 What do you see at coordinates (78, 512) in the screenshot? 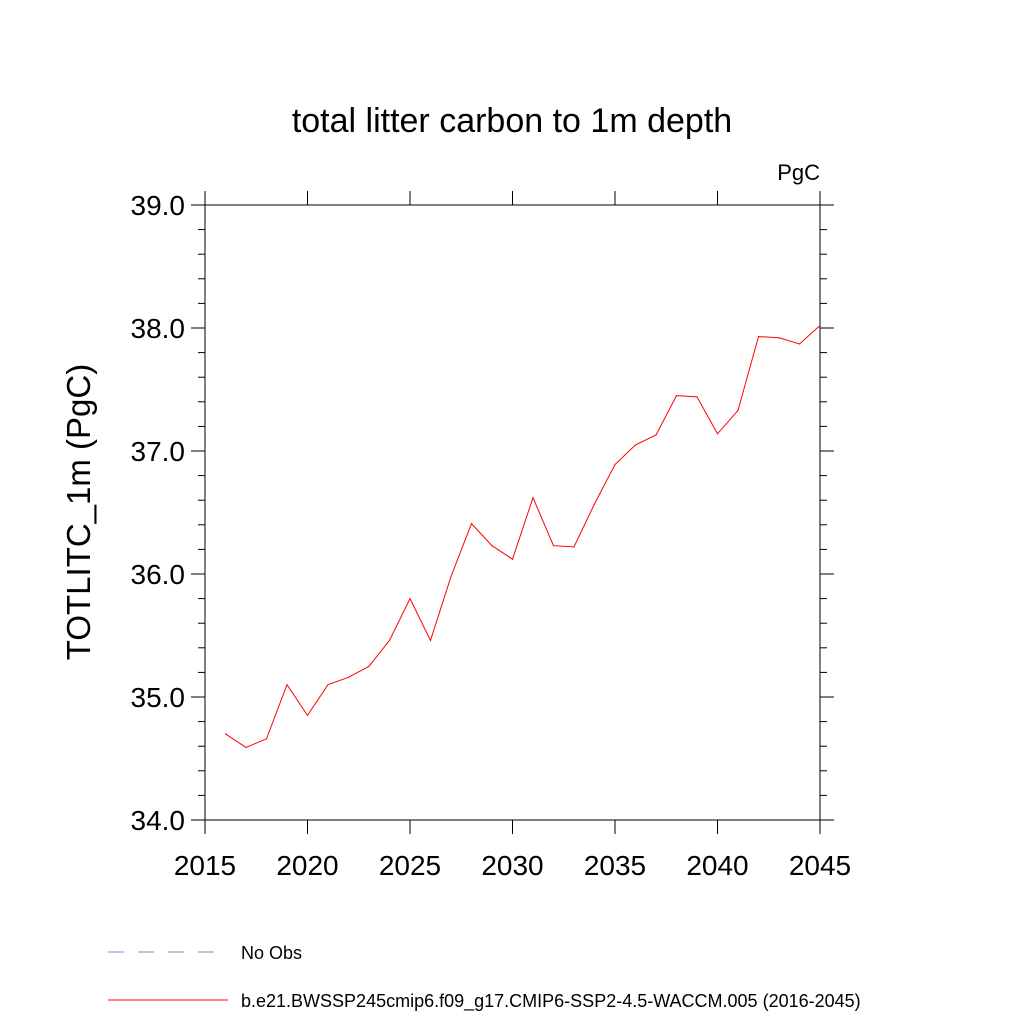
I see `y-axis-label: TOTLITC_1m (PgC)` at bounding box center [78, 512].